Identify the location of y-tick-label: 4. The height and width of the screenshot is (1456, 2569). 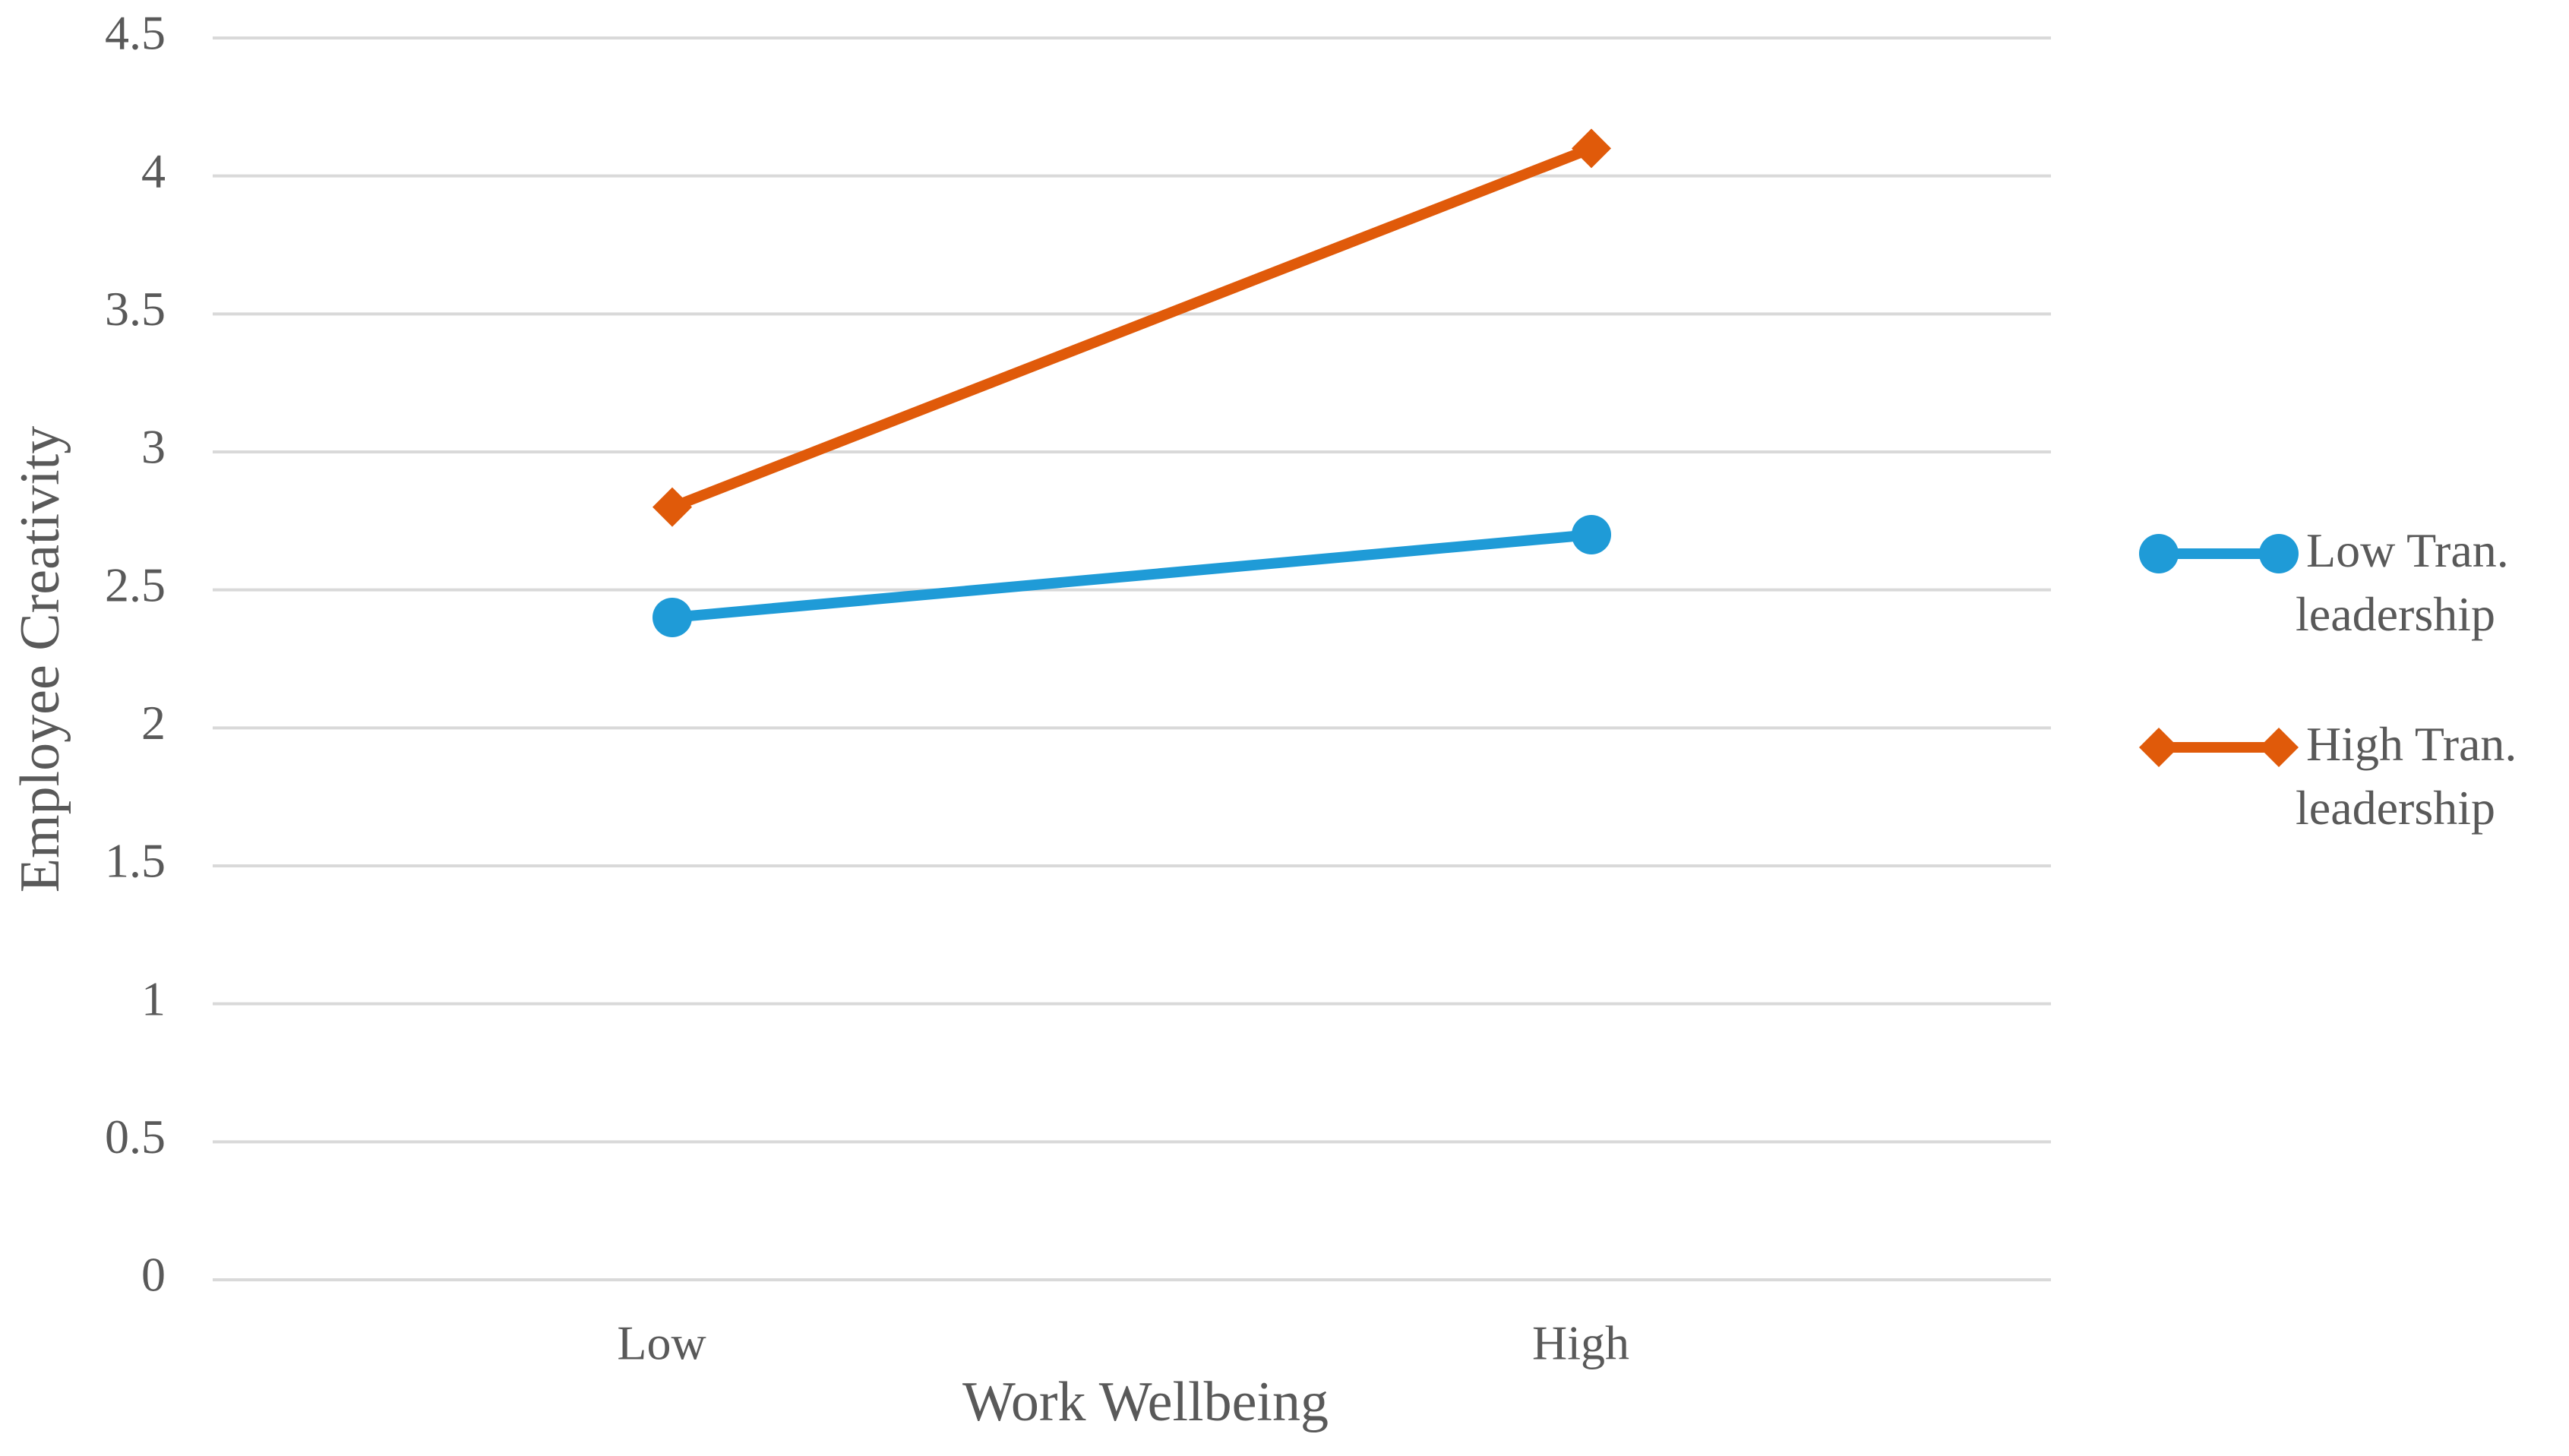
(153, 170).